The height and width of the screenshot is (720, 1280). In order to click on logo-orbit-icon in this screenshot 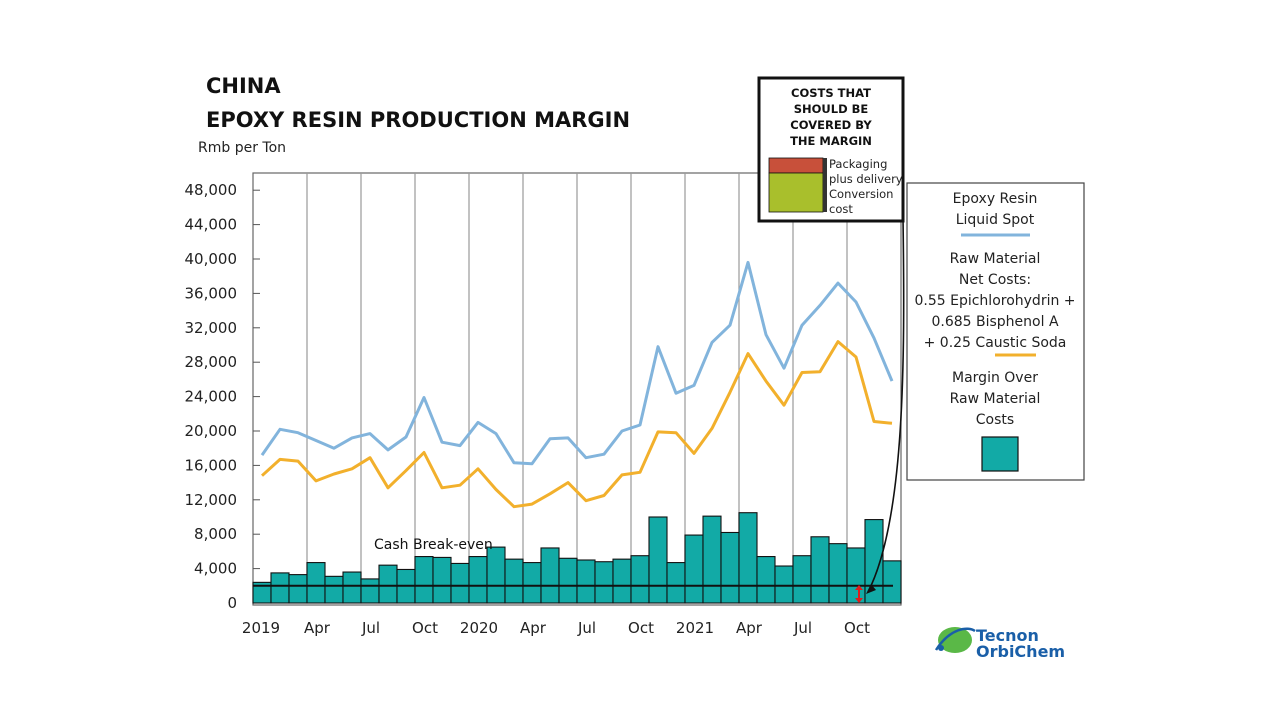, I will do `click(955, 639)`.